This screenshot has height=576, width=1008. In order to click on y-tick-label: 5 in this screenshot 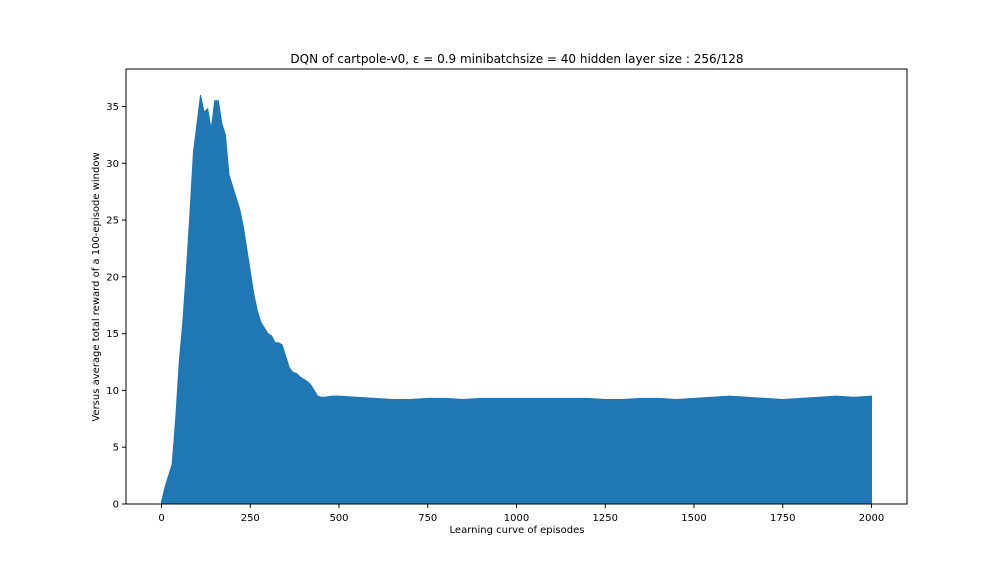, I will do `click(116, 448)`.